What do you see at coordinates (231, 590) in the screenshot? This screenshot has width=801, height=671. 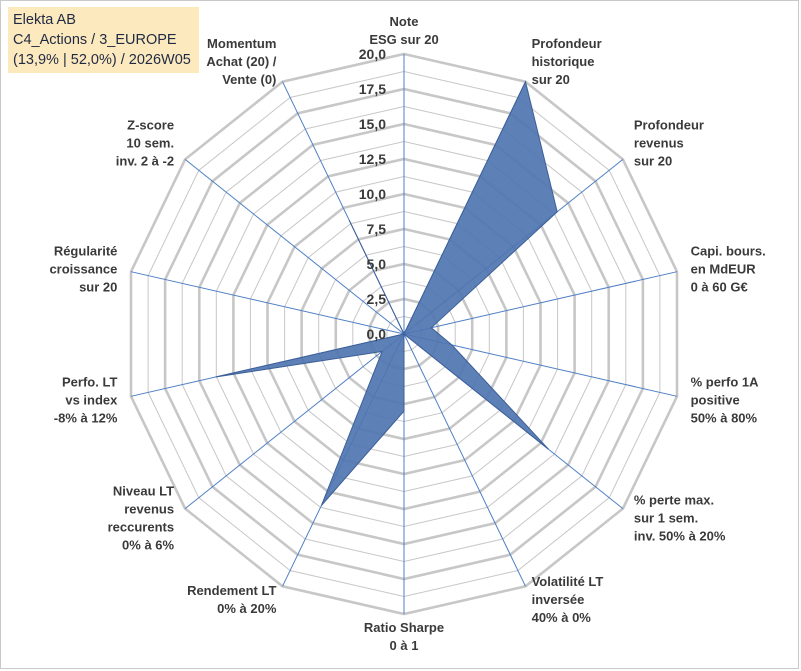 I see `axis-label-line: Rendement LT` at bounding box center [231, 590].